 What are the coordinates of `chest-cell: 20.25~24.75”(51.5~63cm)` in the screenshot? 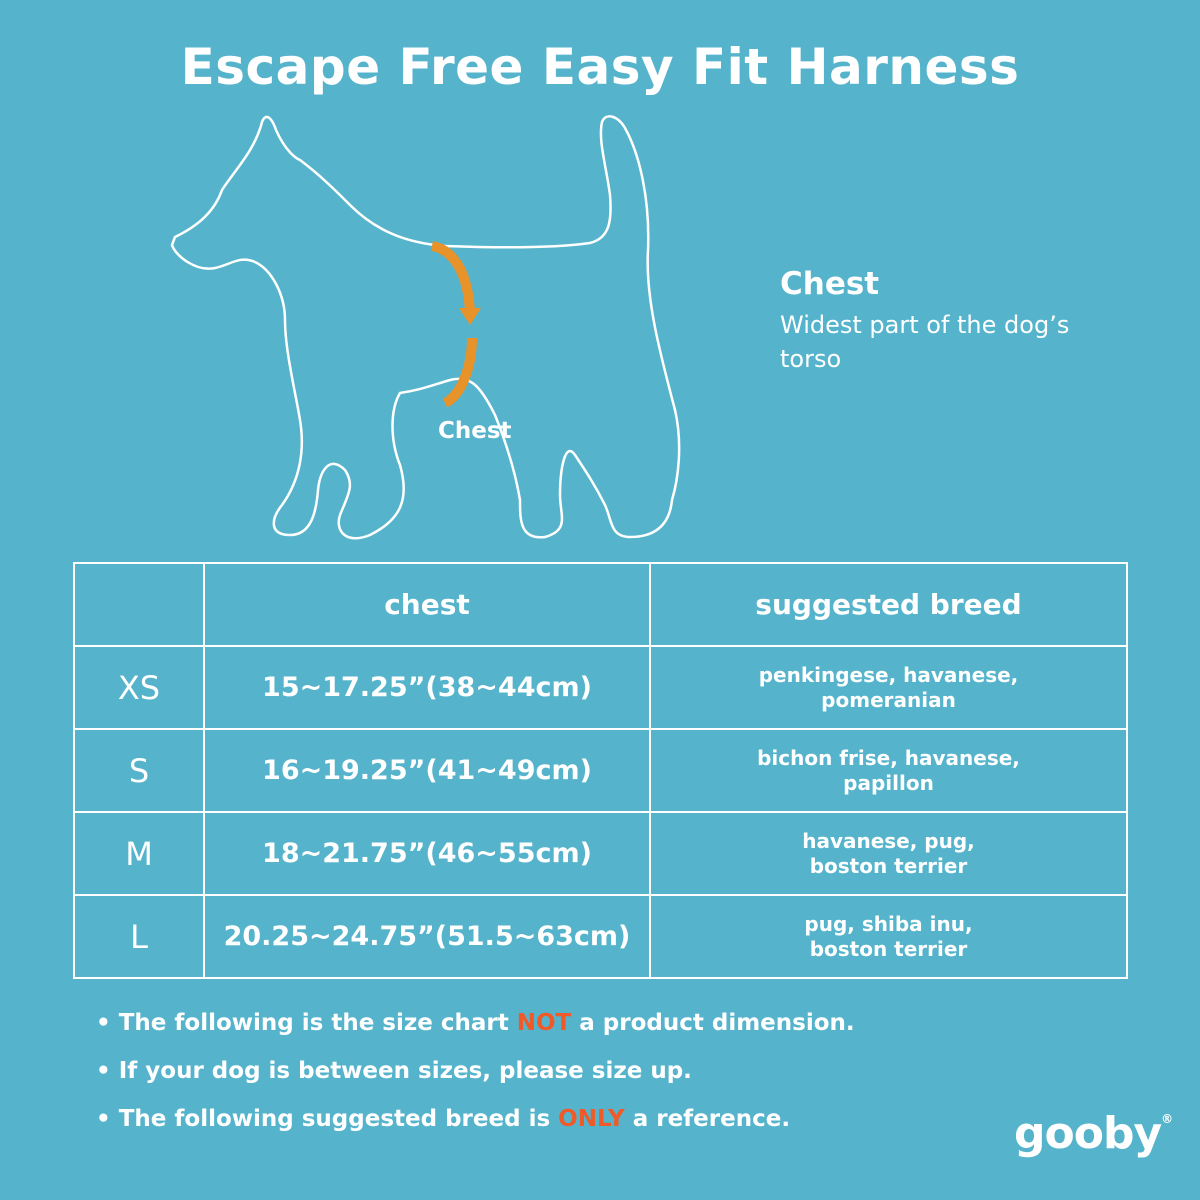 It's located at (427, 936).